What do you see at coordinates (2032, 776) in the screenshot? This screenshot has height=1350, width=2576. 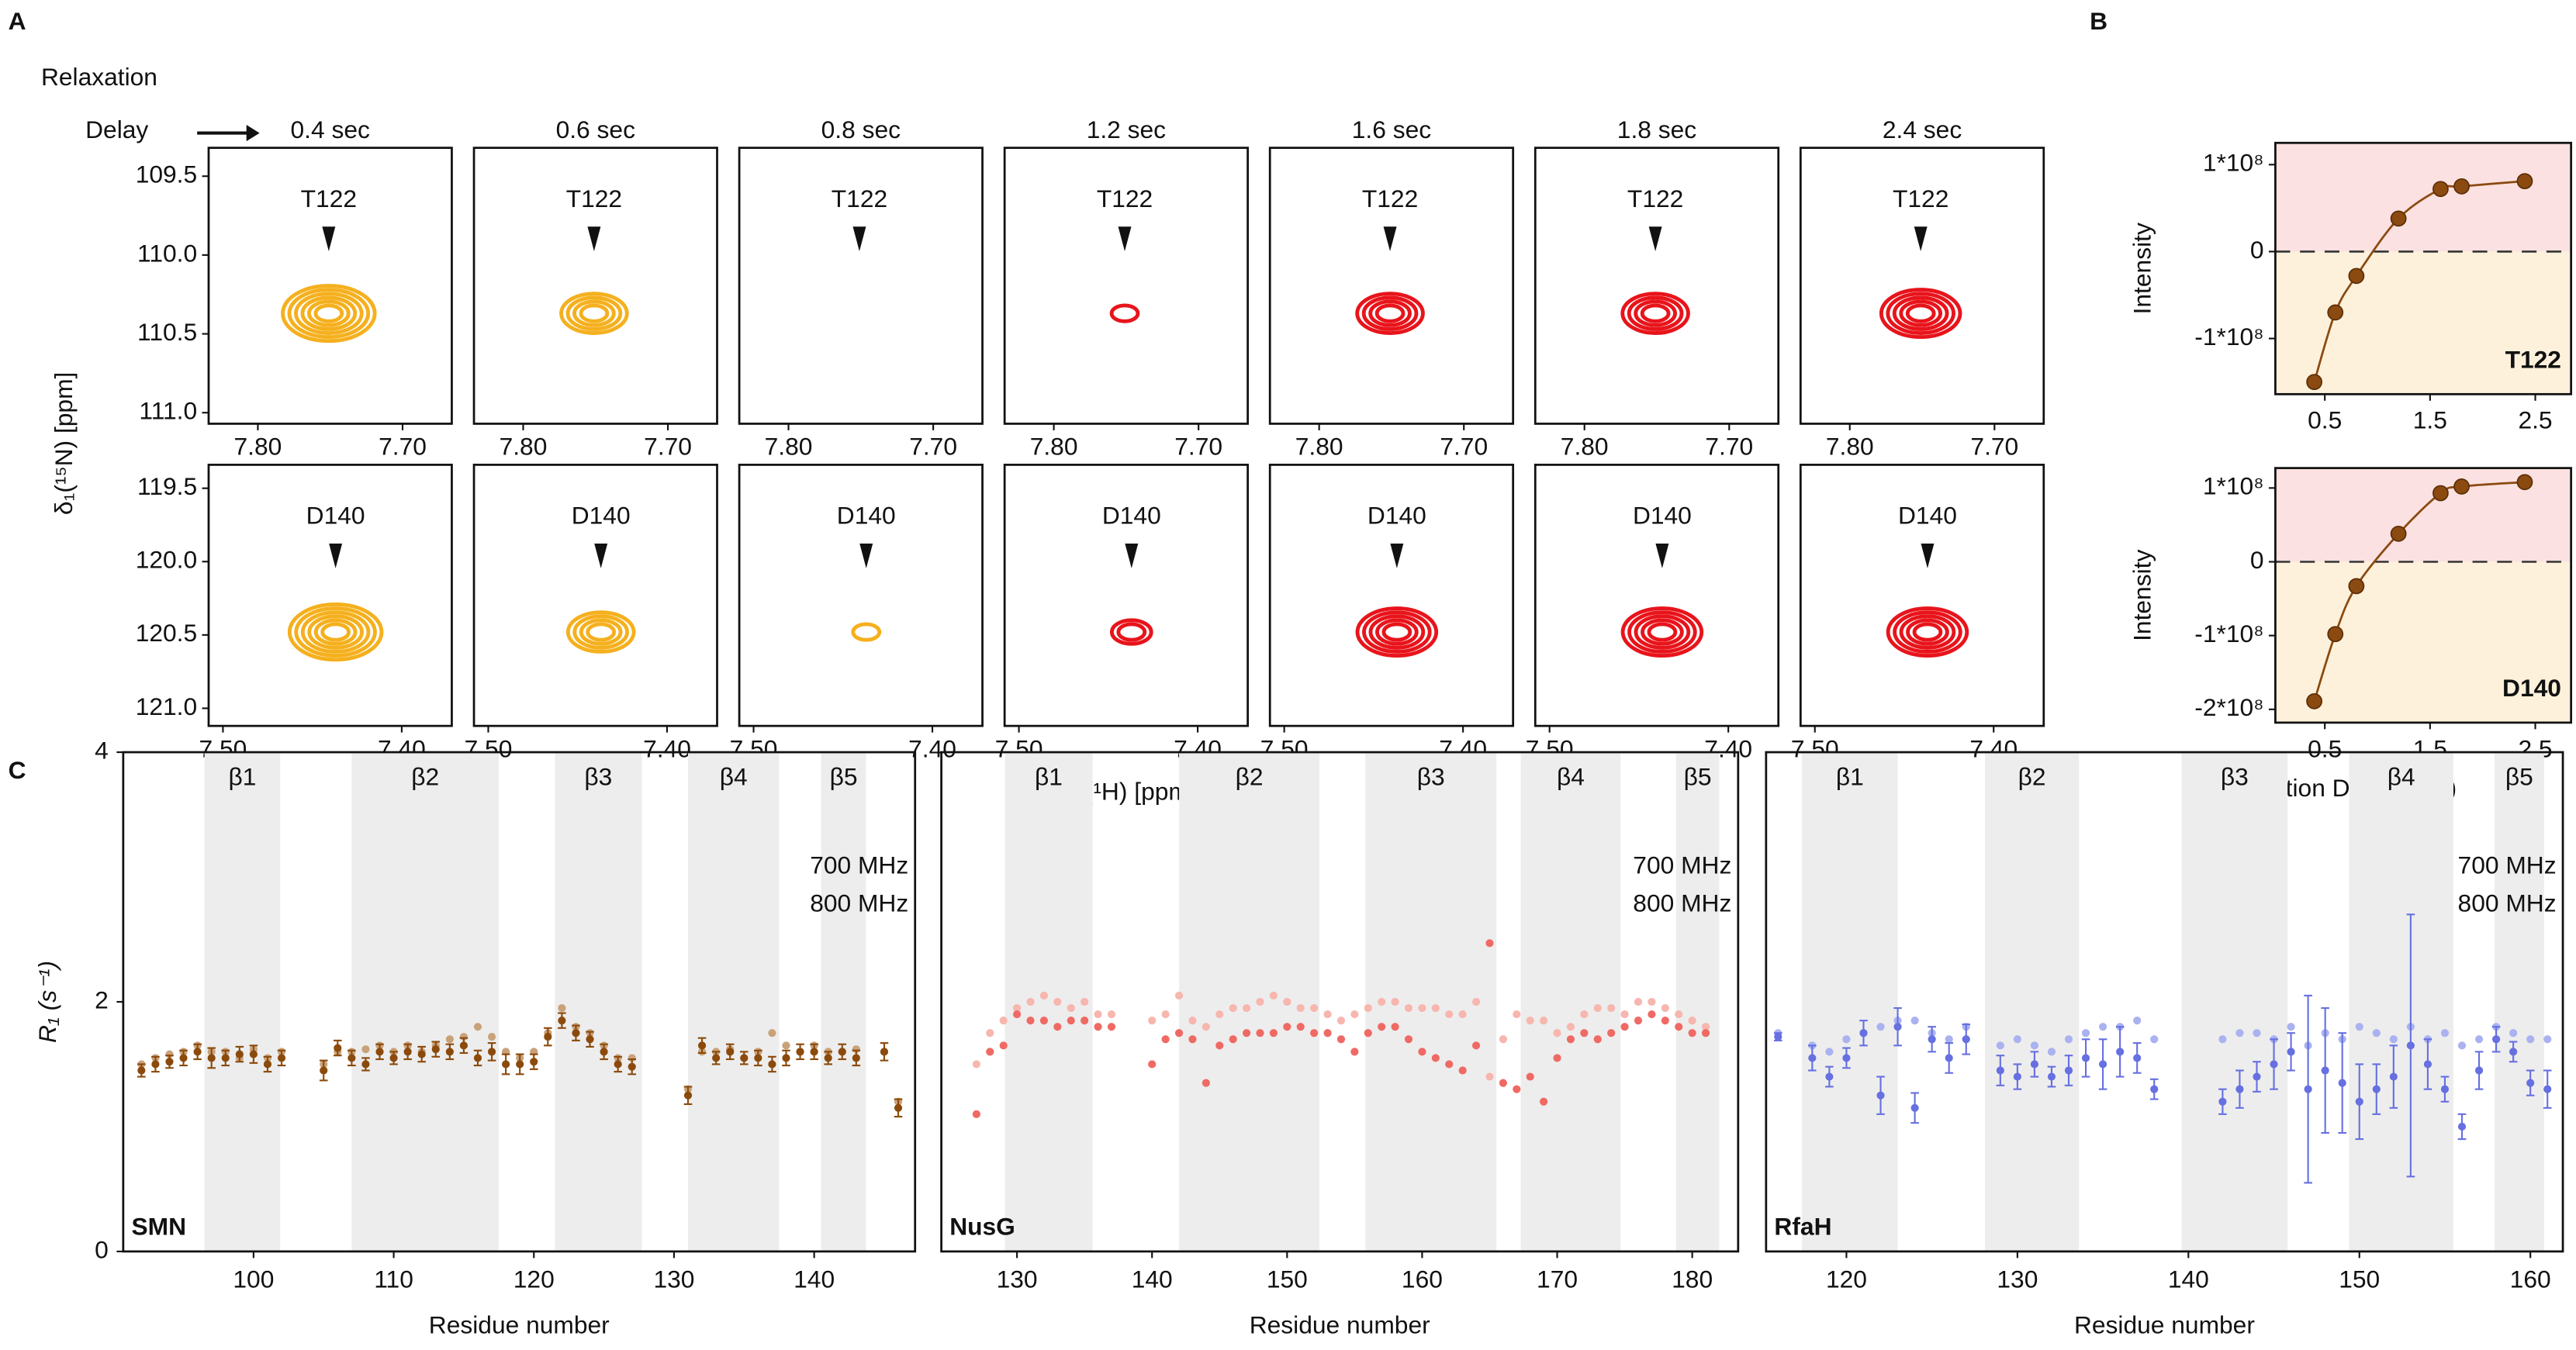 I see `strand-label: β2` at bounding box center [2032, 776].